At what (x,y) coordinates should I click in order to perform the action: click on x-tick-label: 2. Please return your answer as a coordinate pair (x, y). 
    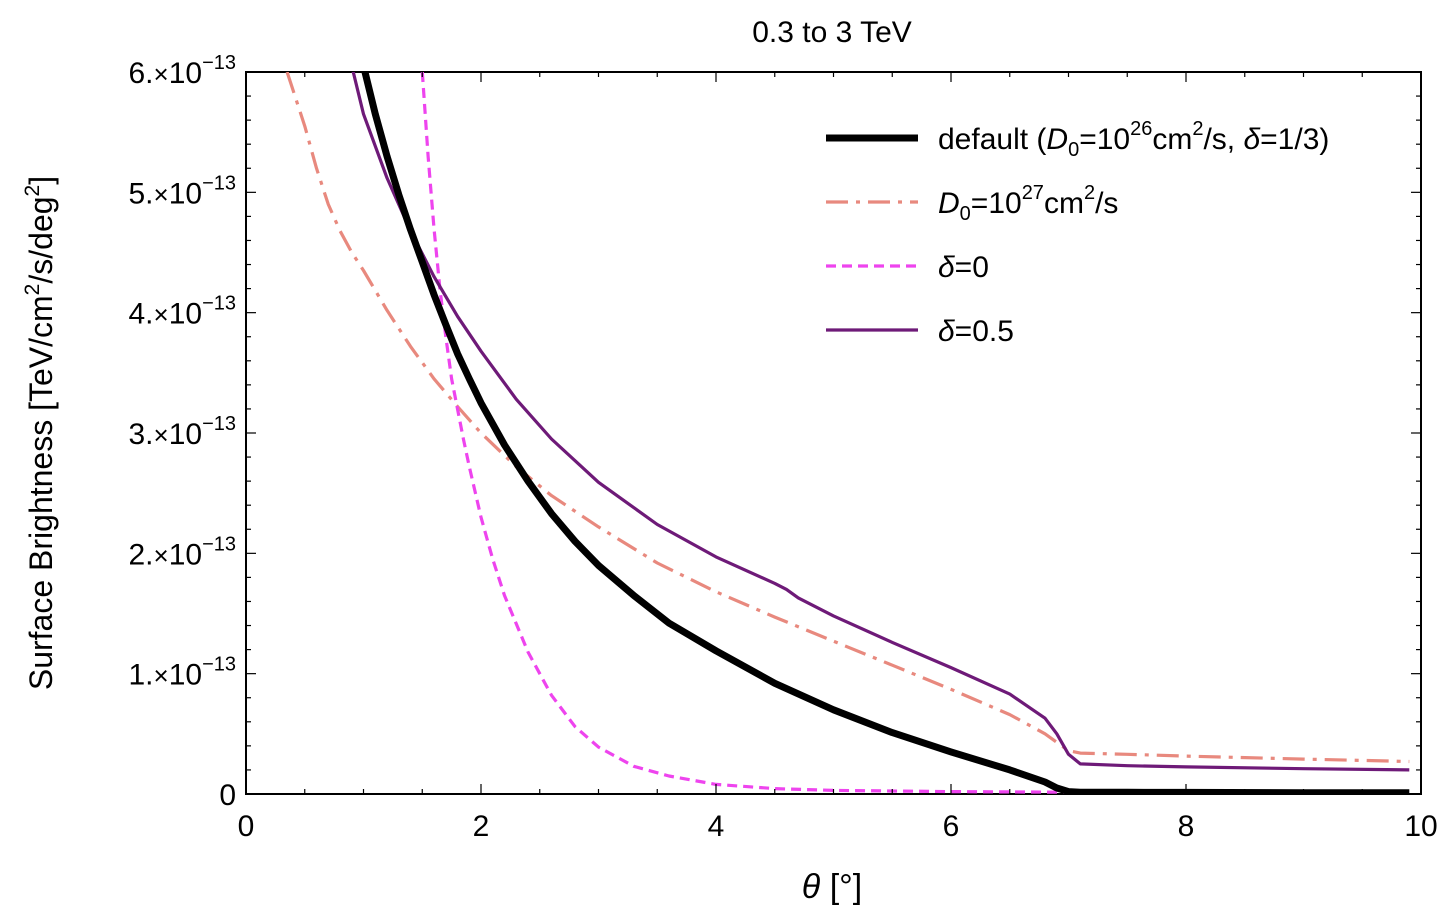
    Looking at the image, I should click on (481, 826).